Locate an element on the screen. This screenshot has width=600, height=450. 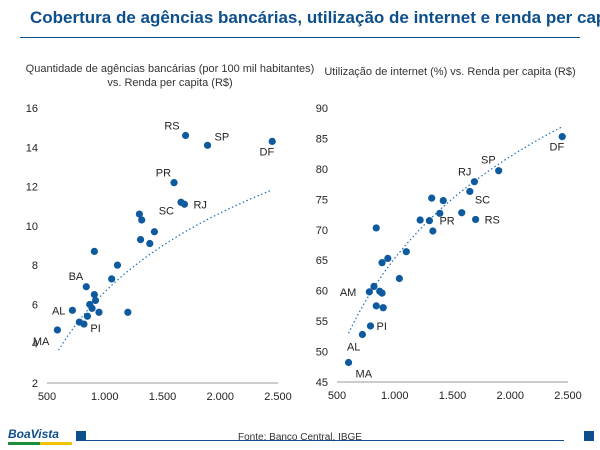
right-x-tick-label: 2.000 is located at coordinates (510, 396).